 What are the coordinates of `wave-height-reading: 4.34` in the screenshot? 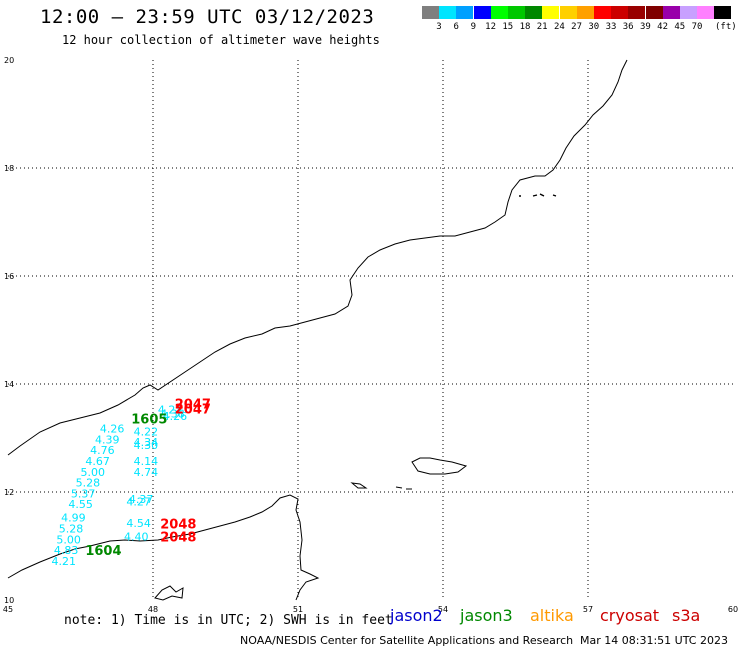 It's located at (146, 442).